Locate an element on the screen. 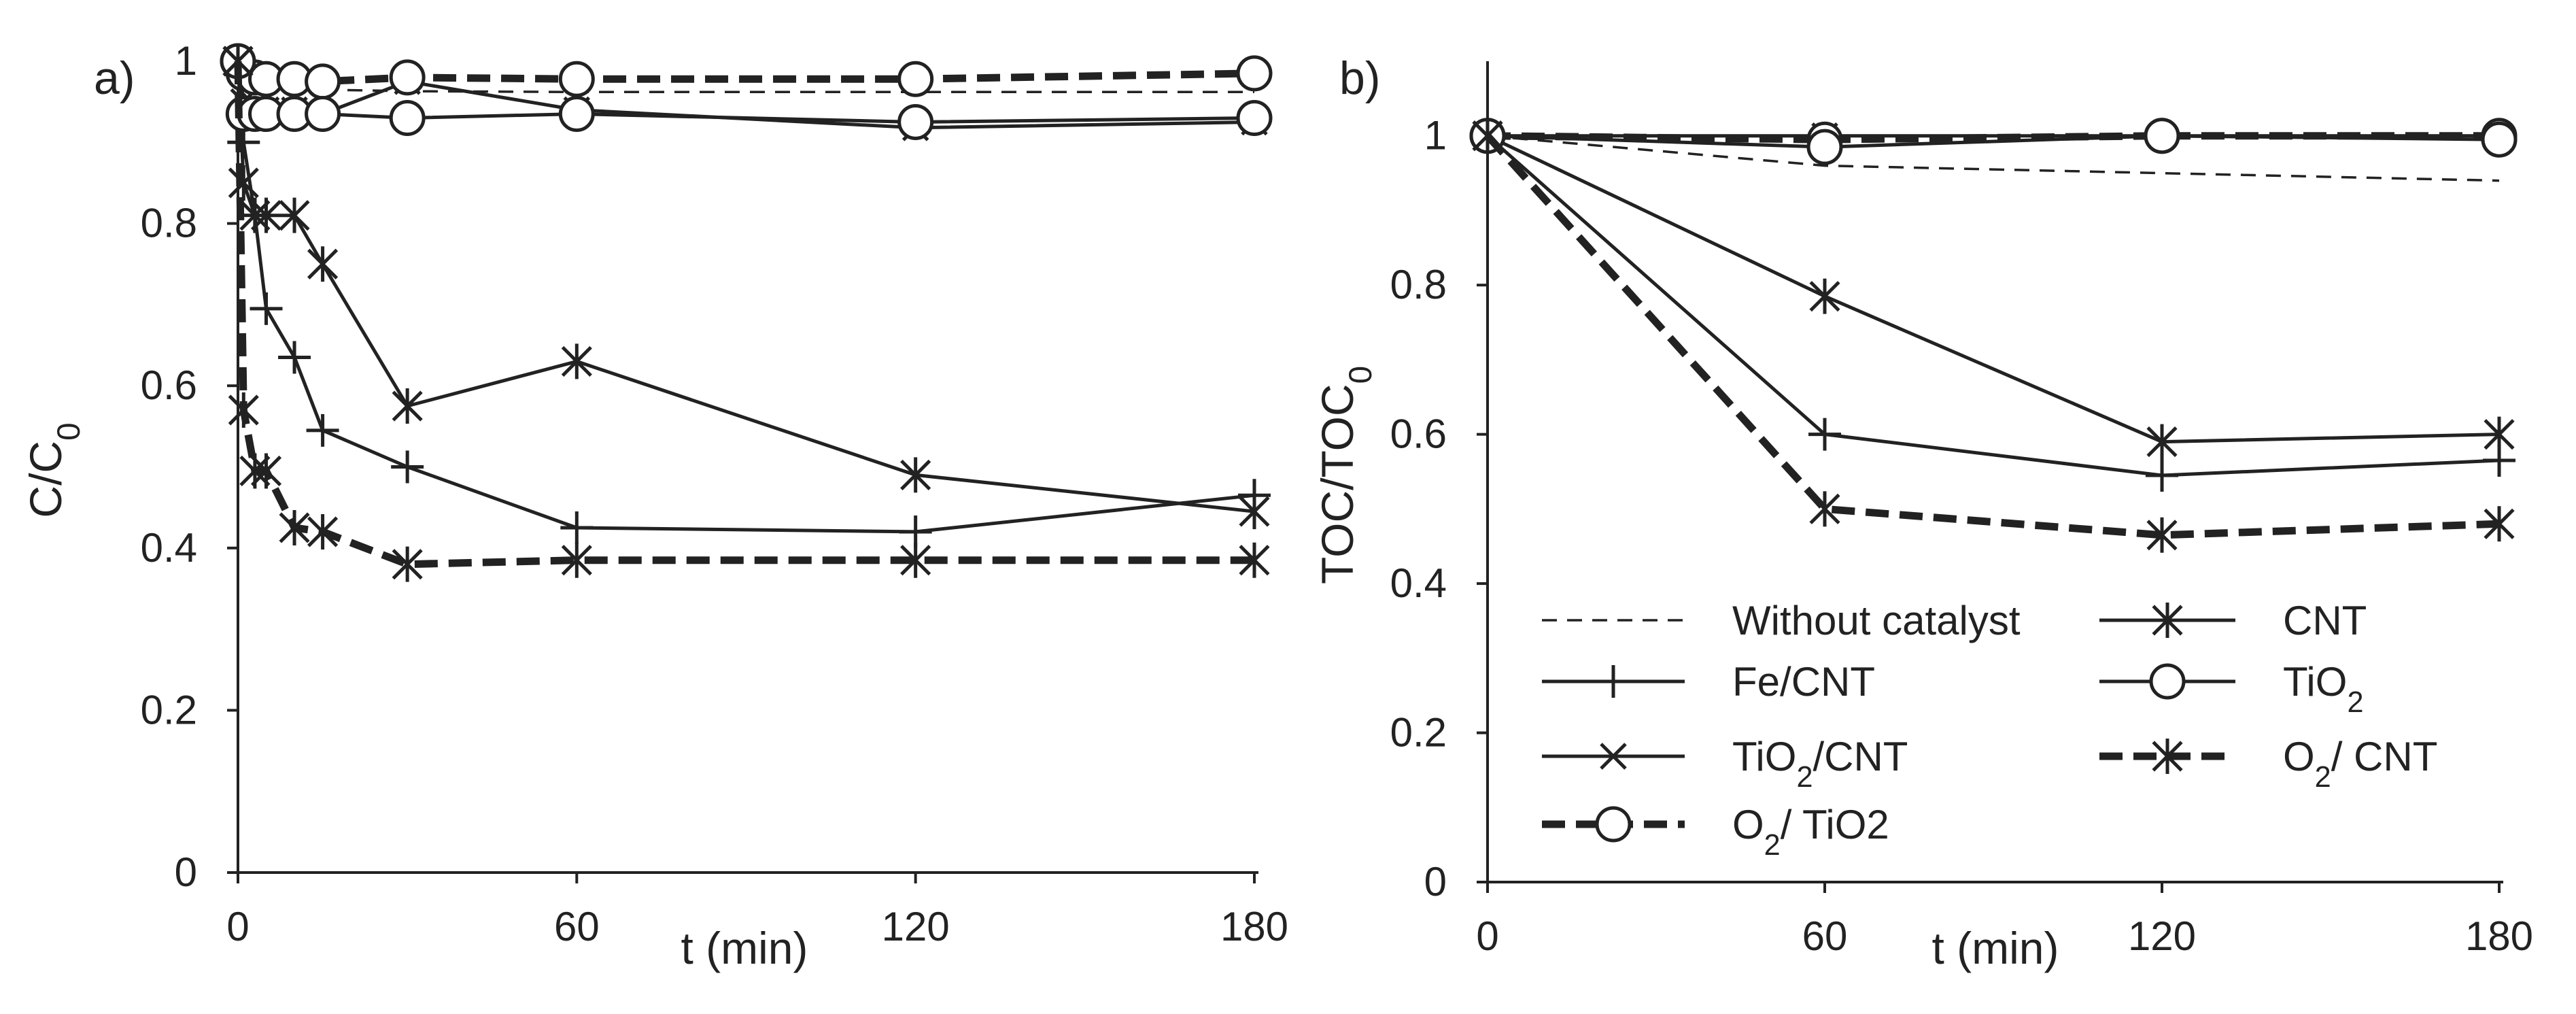 The image size is (2576, 1014). series-tio2-cnt is located at coordinates (746, 95).